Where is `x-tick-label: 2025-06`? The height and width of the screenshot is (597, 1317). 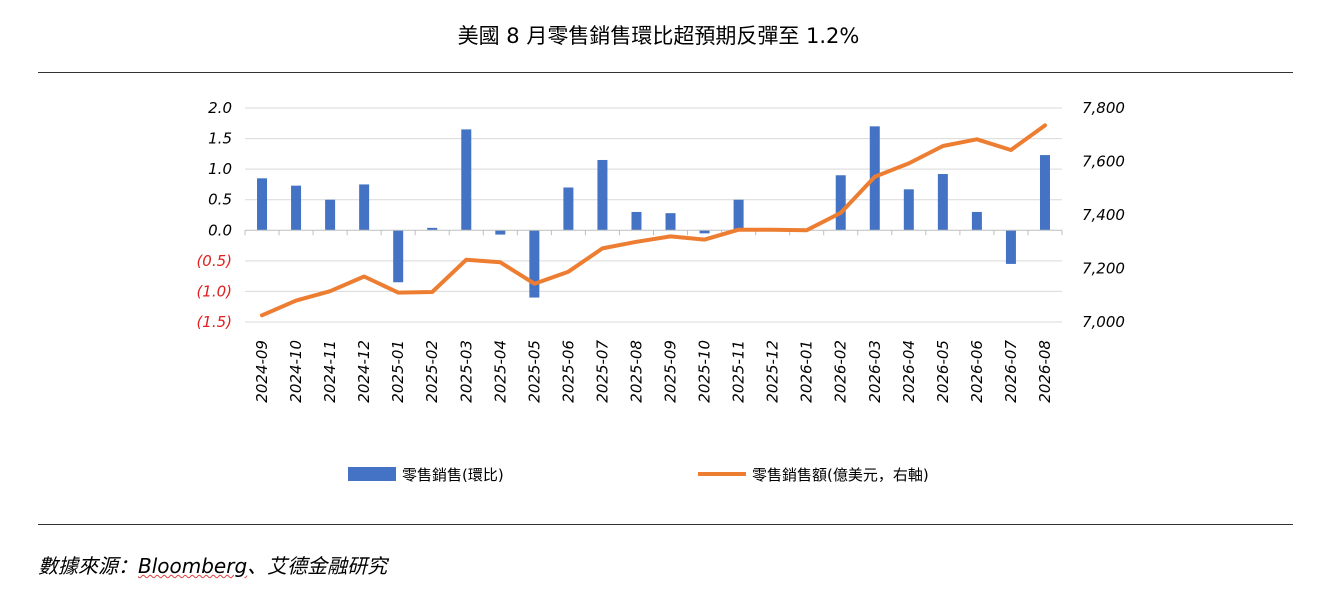 x-tick-label: 2025-06 is located at coordinates (568, 371).